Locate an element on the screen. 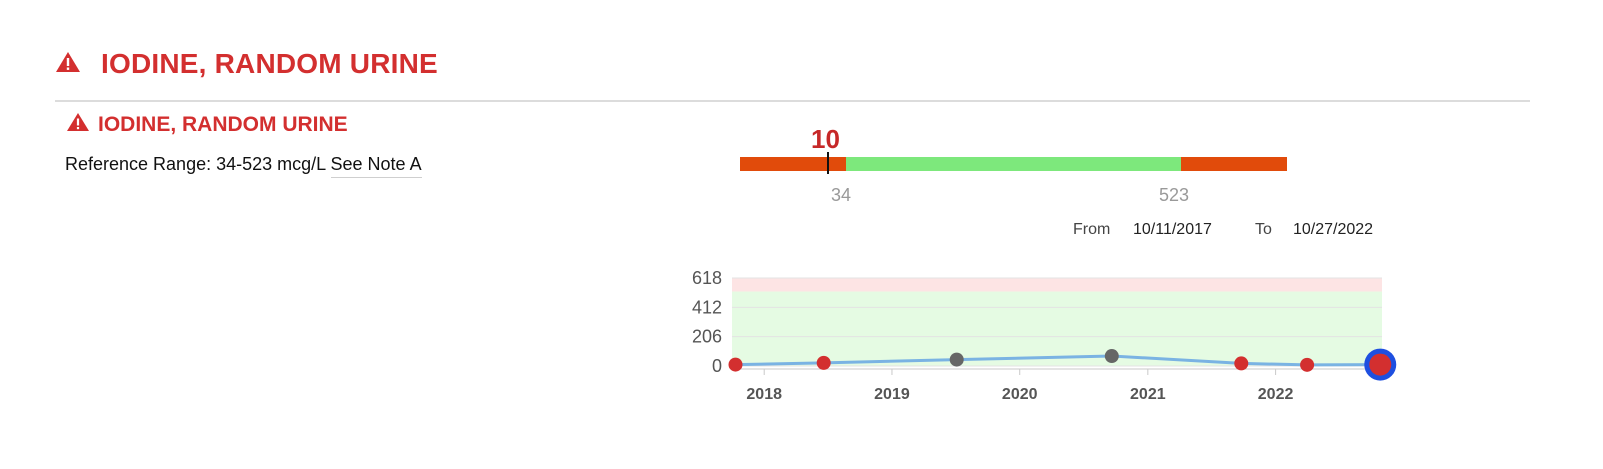 This screenshot has height=469, width=1603. from-label: From is located at coordinates (1092, 229).